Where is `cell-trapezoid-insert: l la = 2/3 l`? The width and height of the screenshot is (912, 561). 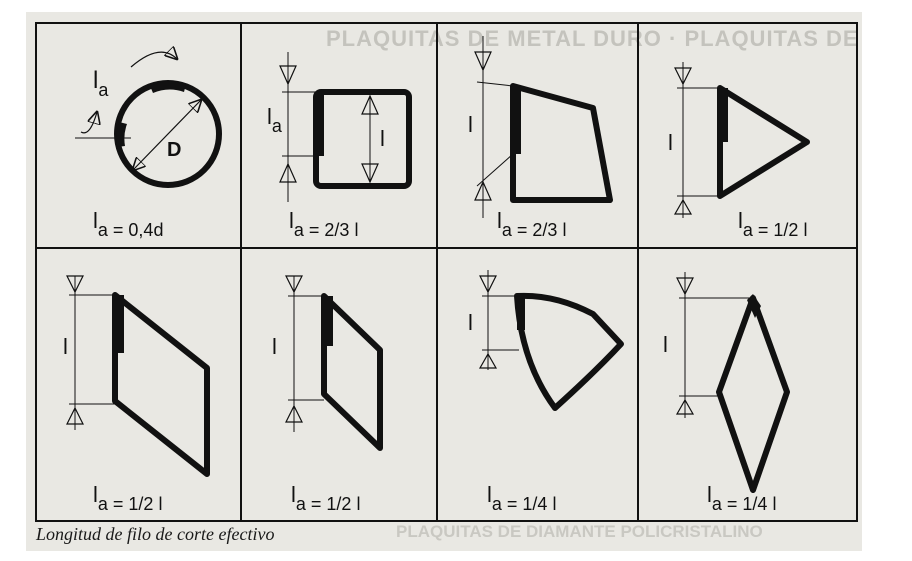
cell-trapezoid-insert: l la = 2/3 l is located at coordinates (540, 138).